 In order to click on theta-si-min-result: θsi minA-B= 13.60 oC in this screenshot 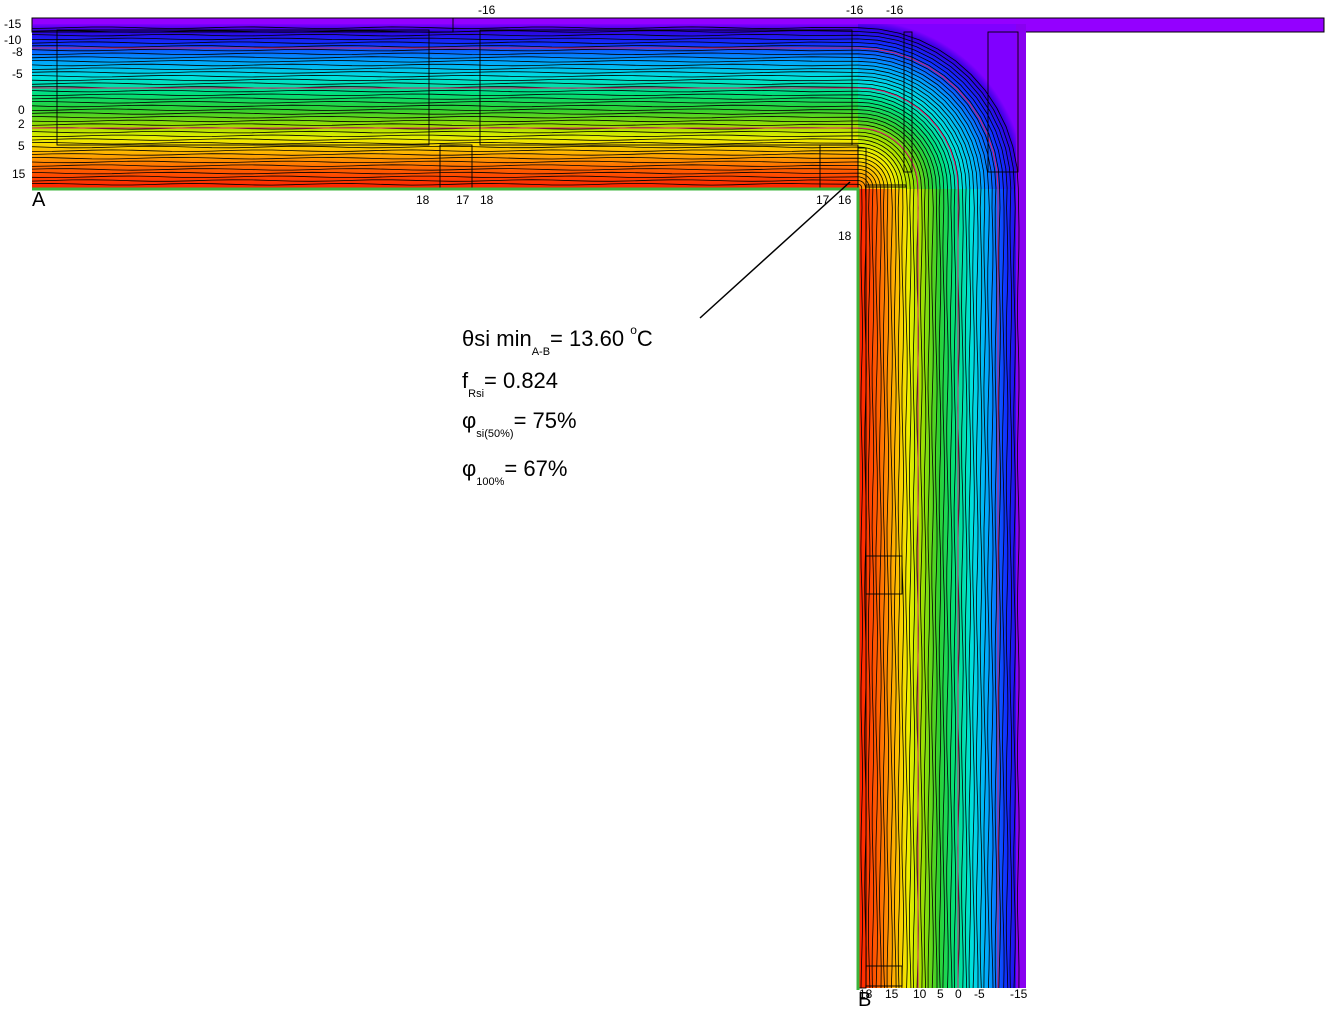, I will do `click(557, 340)`.